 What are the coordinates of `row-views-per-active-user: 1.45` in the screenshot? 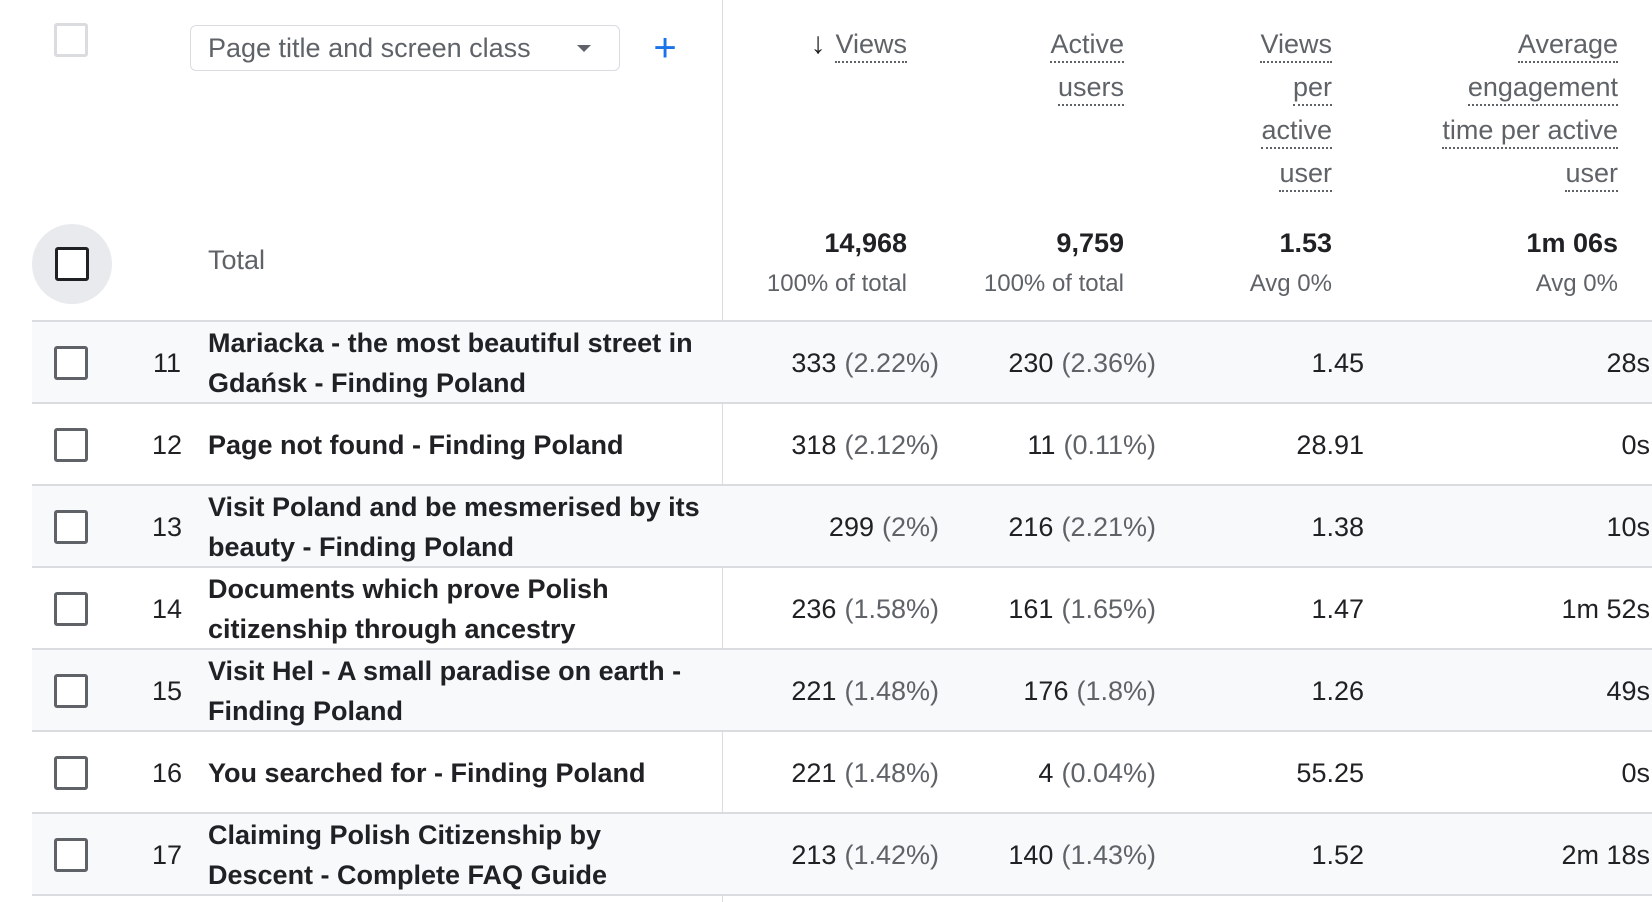 It's located at (1337, 362).